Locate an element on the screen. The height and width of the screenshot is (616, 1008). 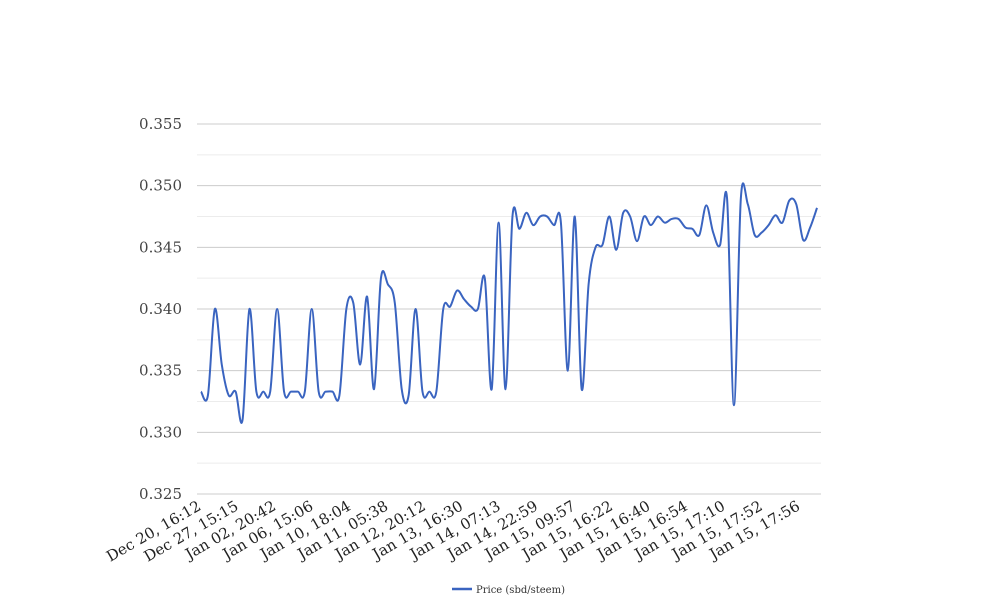
y-tick-label: 0.330 is located at coordinates (160, 432).